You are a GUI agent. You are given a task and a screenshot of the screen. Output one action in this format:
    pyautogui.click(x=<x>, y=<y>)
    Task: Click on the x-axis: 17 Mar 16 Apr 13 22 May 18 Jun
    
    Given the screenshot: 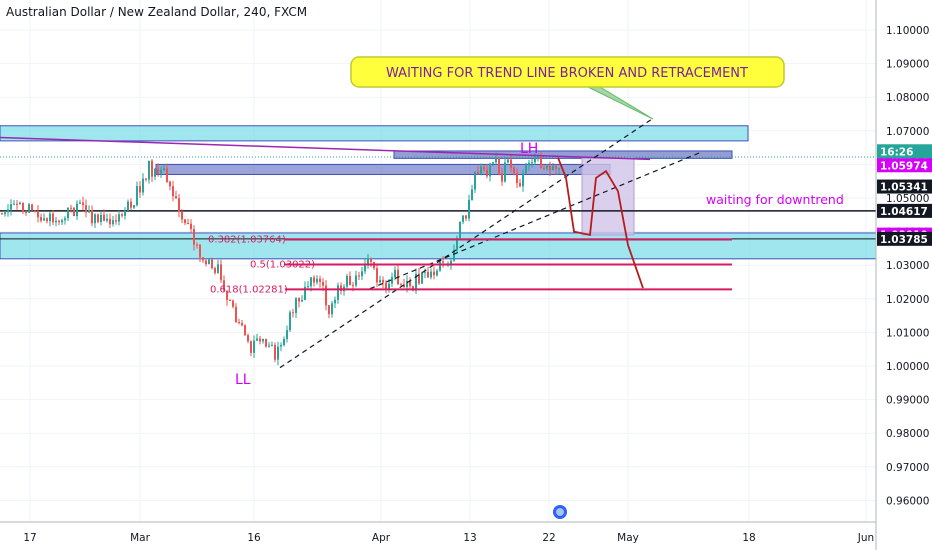 What is the action you would take?
    pyautogui.click(x=438, y=524)
    